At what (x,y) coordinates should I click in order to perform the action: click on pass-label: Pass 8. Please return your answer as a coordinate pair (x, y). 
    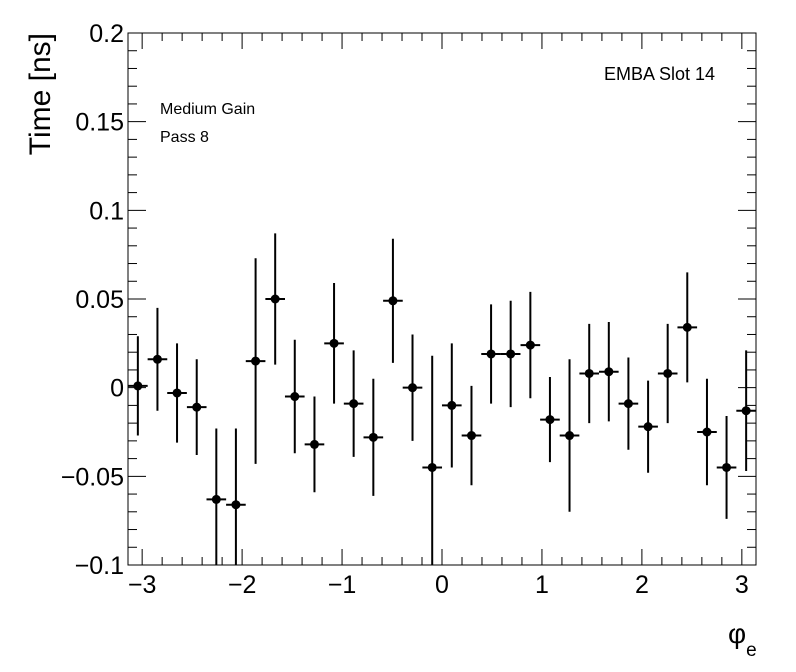
    Looking at the image, I should click on (184, 137).